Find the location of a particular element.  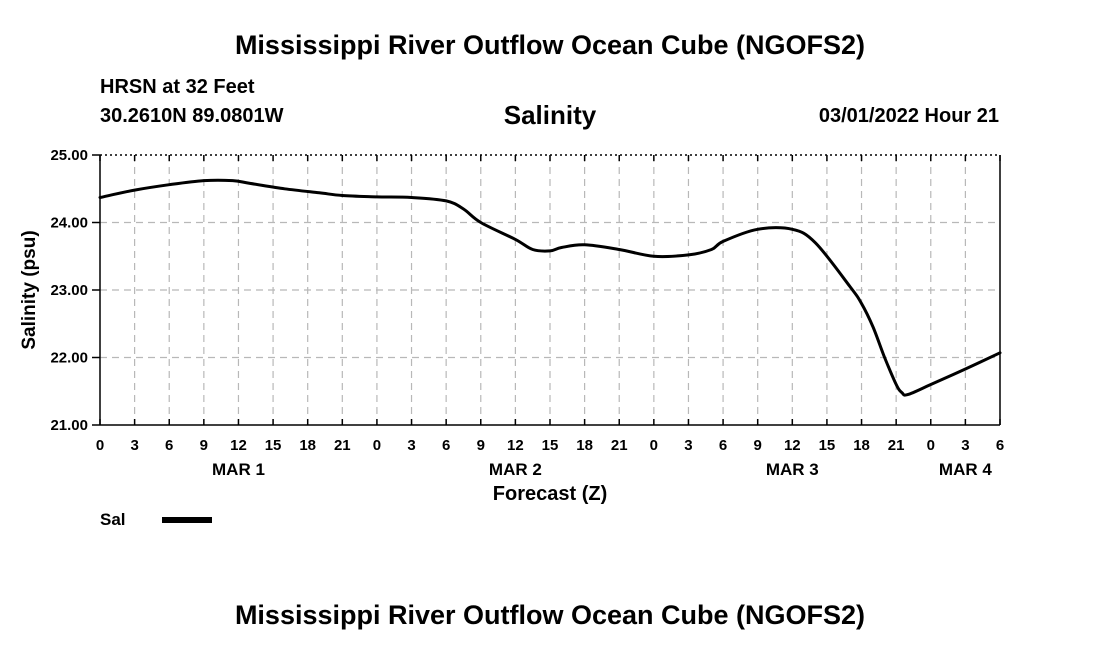

x-axis-label: Forecast (Z) is located at coordinates (550, 494).